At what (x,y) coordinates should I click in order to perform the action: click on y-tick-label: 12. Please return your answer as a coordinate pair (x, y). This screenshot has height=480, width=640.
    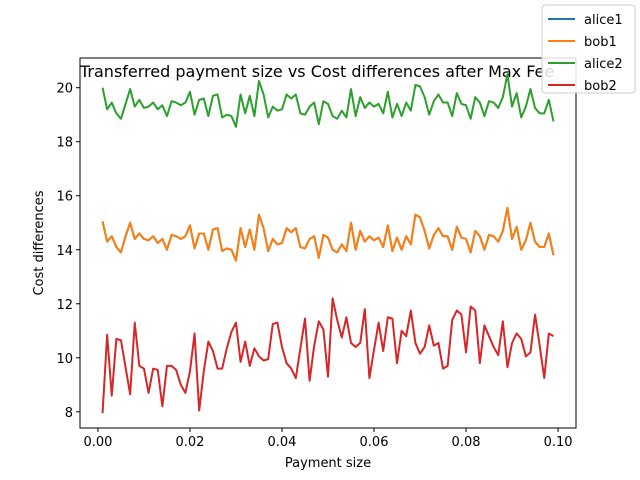
    Looking at the image, I should click on (64, 305).